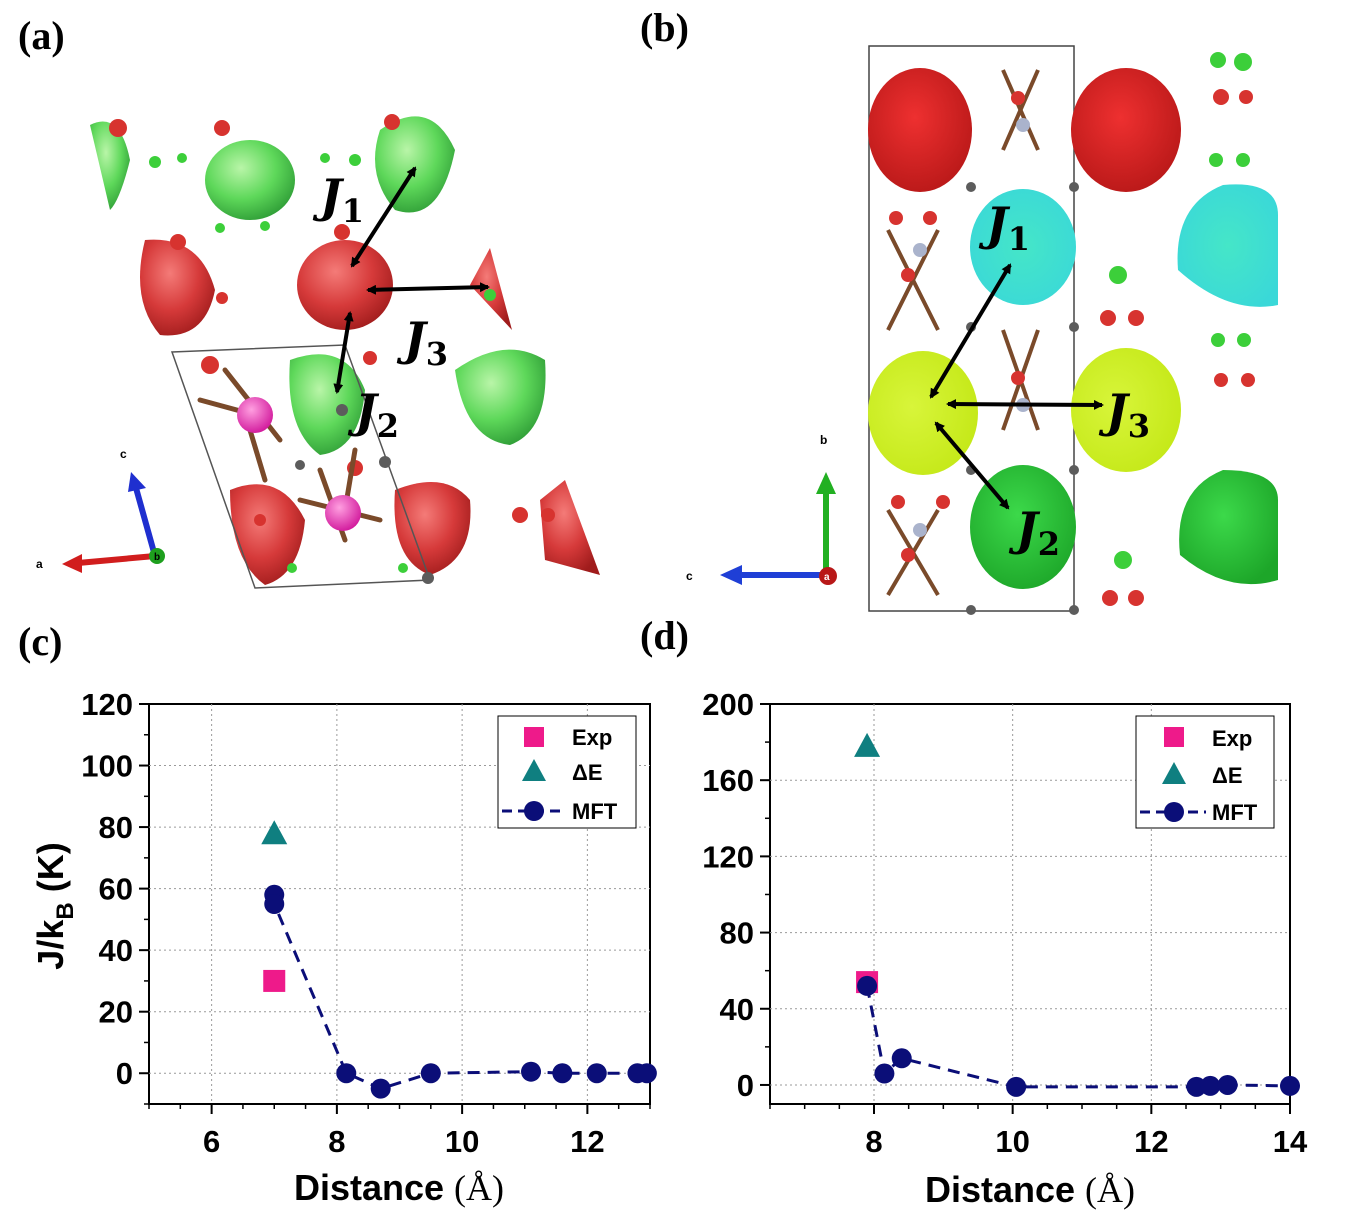  What do you see at coordinates (100, 510) in the screenshot?
I see `axis-triad-a: a c b` at bounding box center [100, 510].